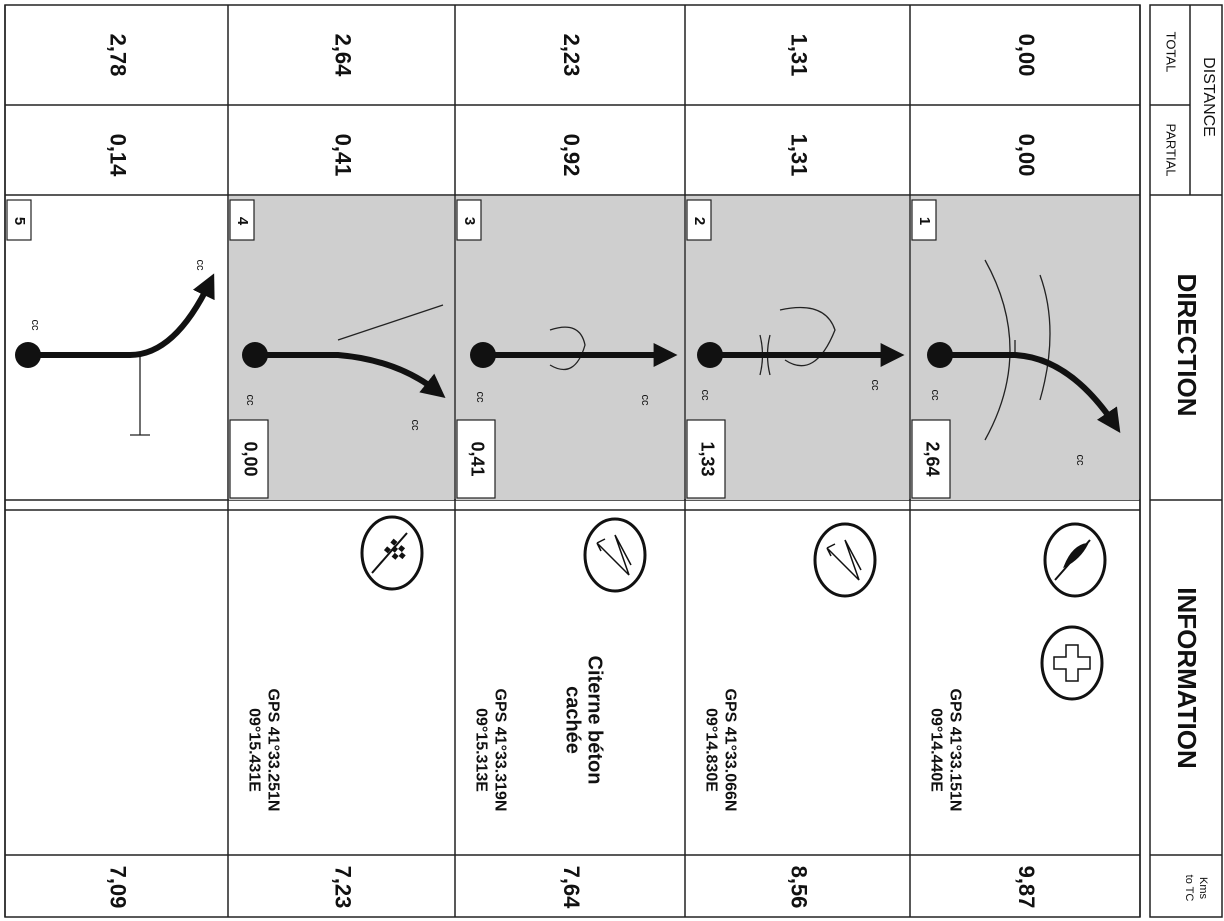 The width and height of the screenshot is (1224, 921). Describe the element at coordinates (1208, 97) in the screenshot. I see `header-distance: DISTANCE` at that location.